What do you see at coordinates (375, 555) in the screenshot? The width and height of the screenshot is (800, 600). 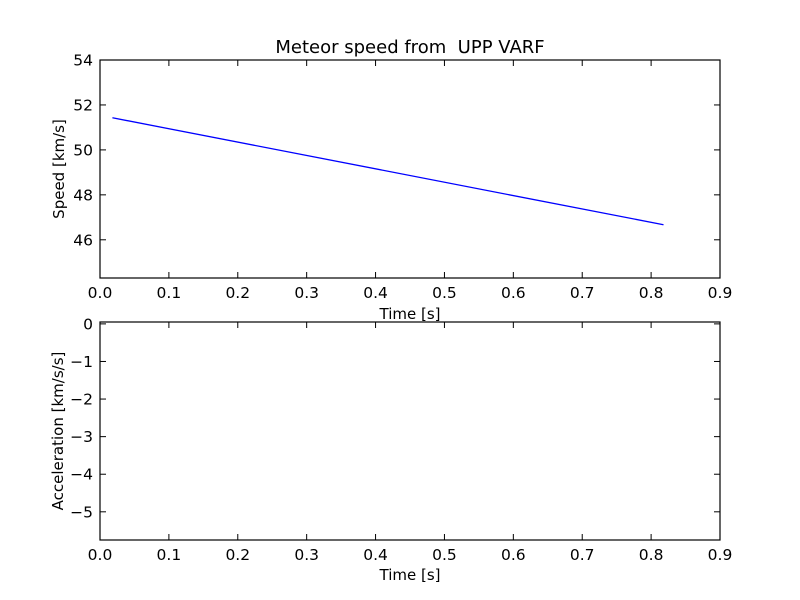 I see `acceleration-x-tick-label: 0.4` at bounding box center [375, 555].